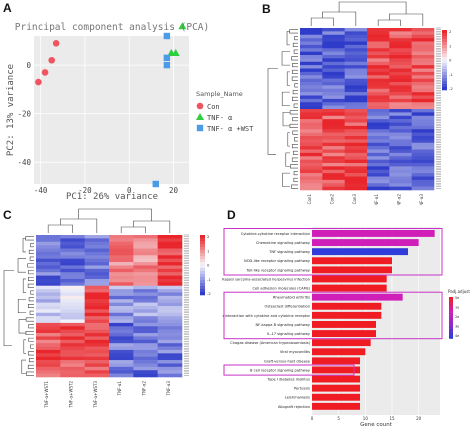 This screenshot has height=430, width=474. Describe the element at coordinates (289, 370) in the screenshot. I see `kegg-highlight-box` at that location.